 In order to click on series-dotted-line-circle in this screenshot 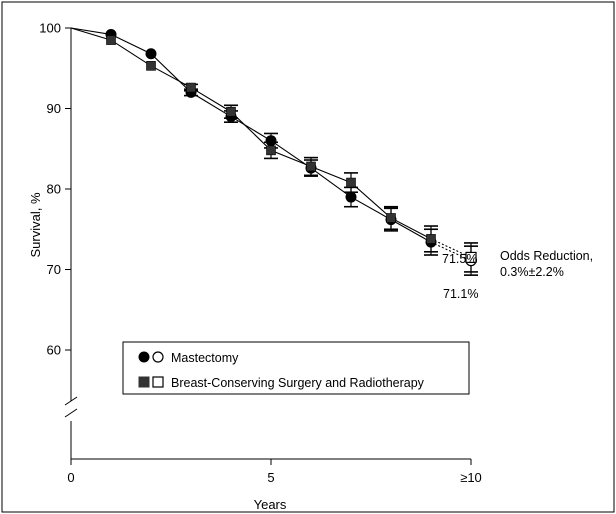, I will do `click(451, 251)`.